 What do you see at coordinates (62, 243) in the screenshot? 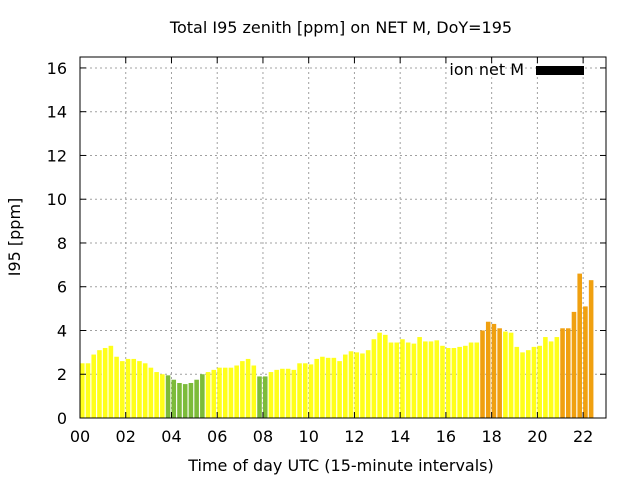
I see `y-tick-label: 8` at bounding box center [62, 243].